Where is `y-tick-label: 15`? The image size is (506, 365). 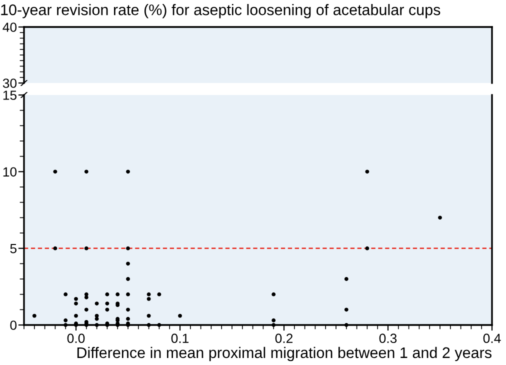 y-tick-label: 15 is located at coordinates (10, 95).